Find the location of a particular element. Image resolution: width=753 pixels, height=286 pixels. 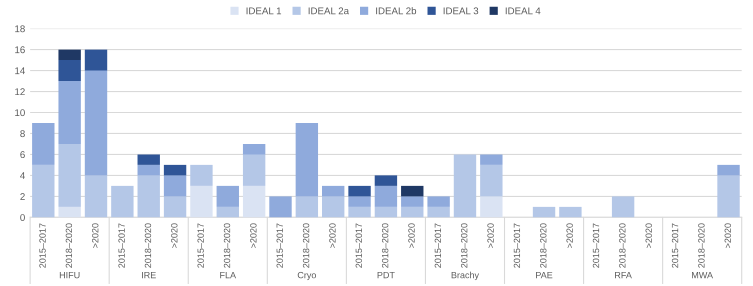

text: RFA is located at coordinates (623, 275).